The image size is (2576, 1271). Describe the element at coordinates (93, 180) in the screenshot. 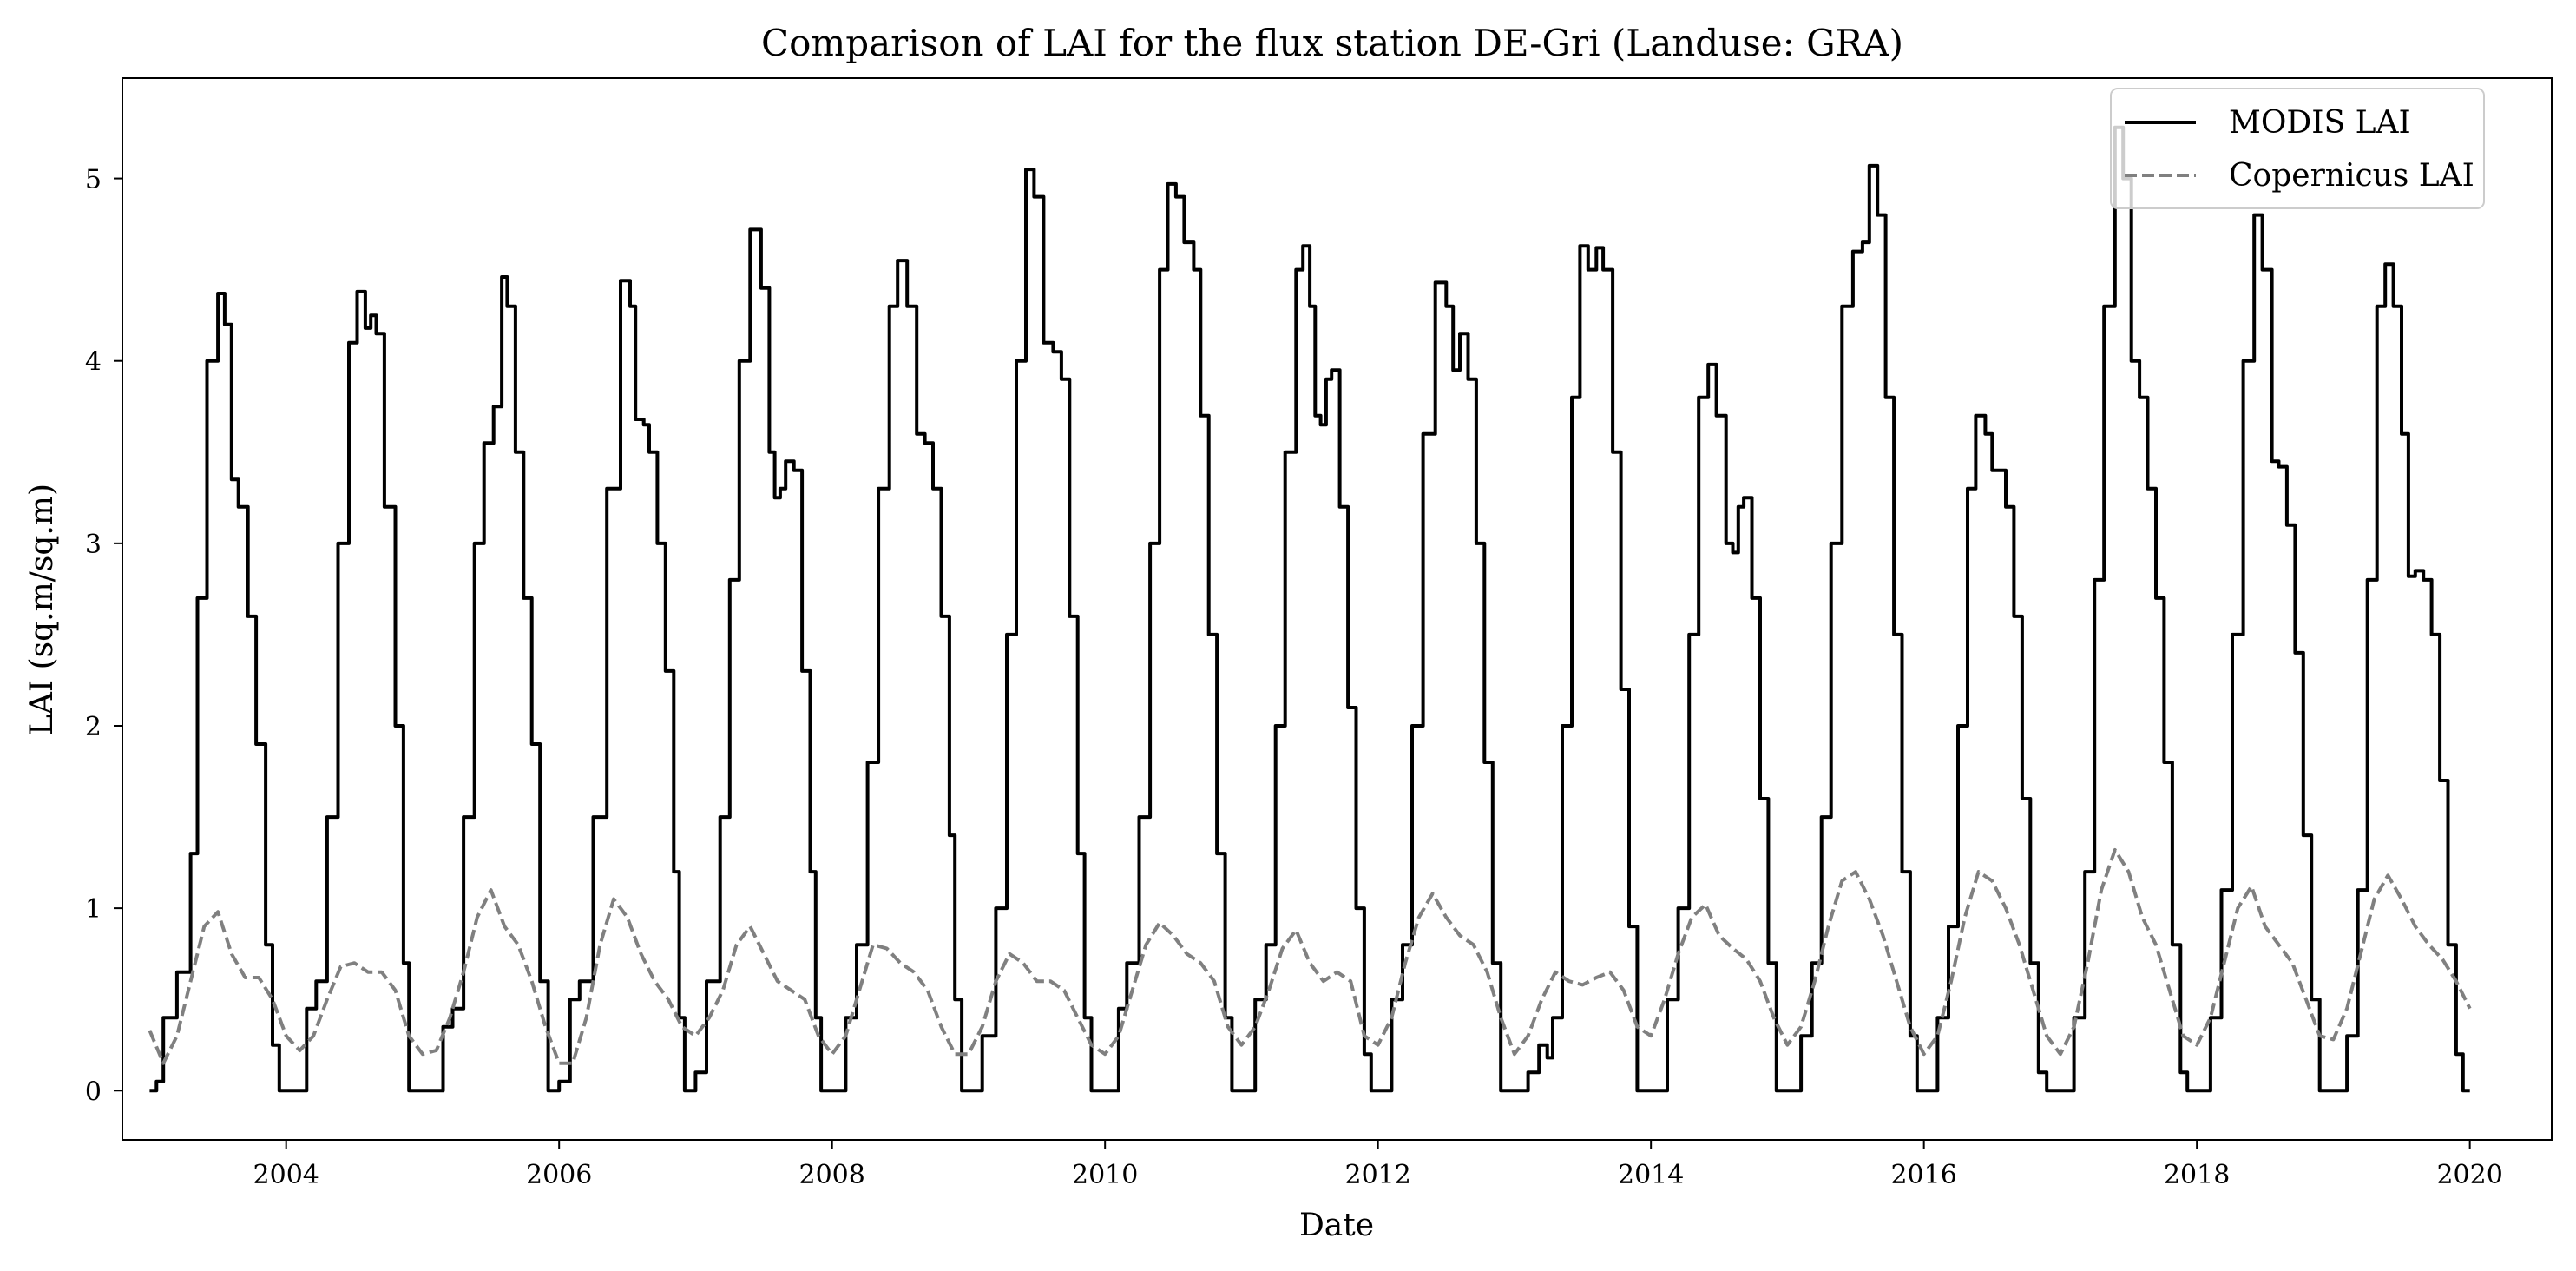

I see `y-tick-label: 5` at that location.